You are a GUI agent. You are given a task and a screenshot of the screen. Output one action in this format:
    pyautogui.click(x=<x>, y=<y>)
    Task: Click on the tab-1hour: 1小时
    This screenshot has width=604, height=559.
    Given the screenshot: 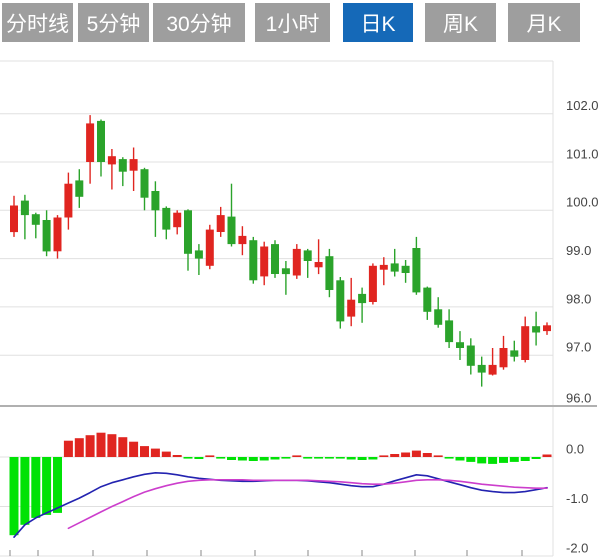 What is the action you would take?
    pyautogui.click(x=292, y=22)
    